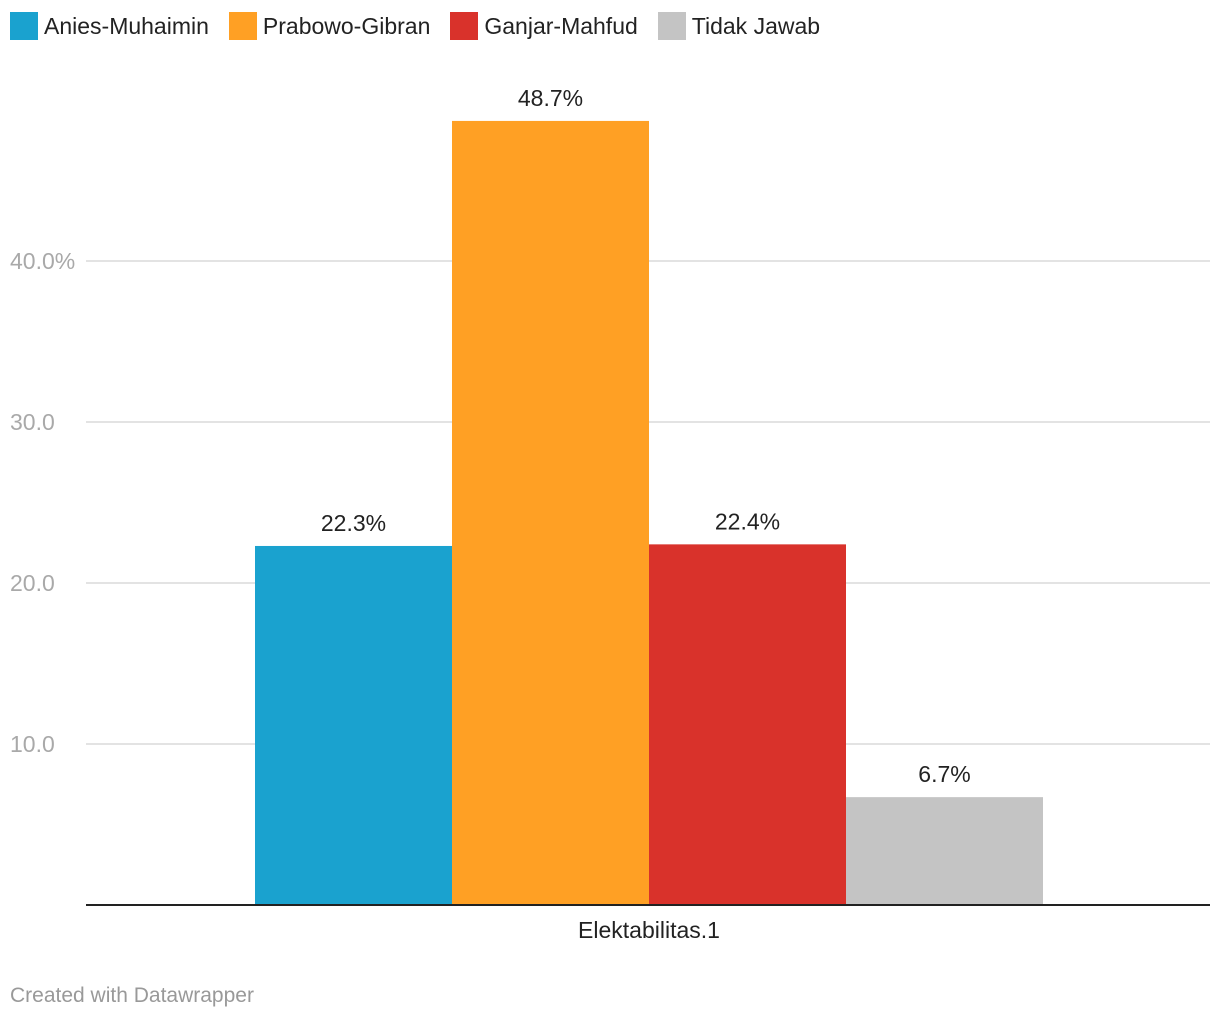 The width and height of the screenshot is (1220, 1020). I want to click on data-label: 48.7%, so click(550, 98).